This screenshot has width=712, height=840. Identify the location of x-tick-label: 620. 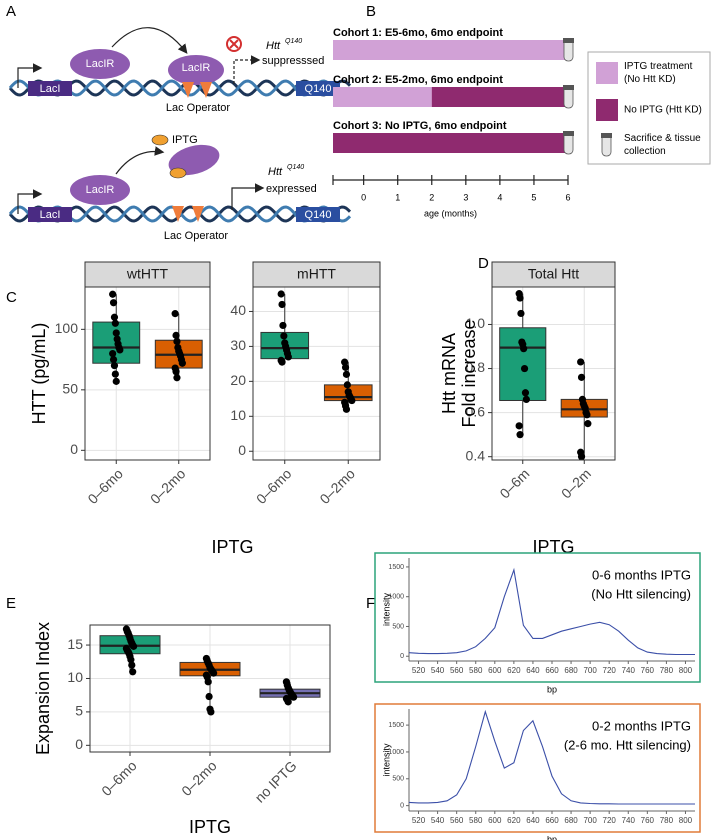
(514, 670).